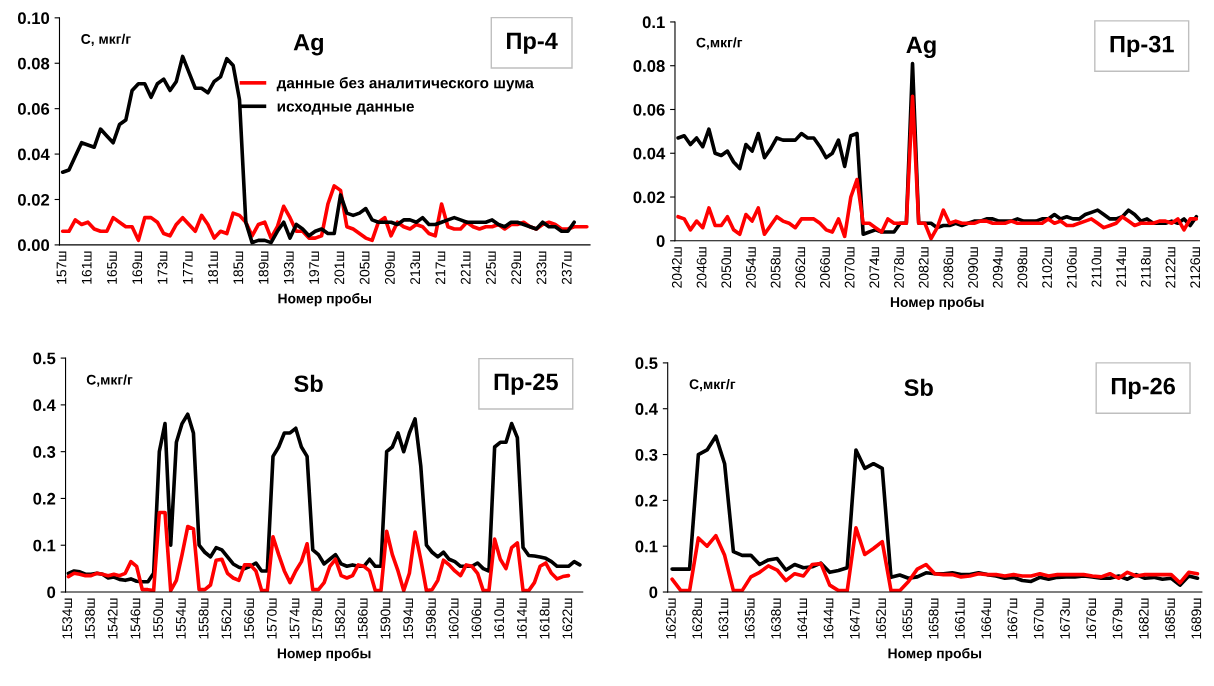  Describe the element at coordinates (1195, 267) in the screenshot. I see `x-tick-label: 2126ш` at that location.